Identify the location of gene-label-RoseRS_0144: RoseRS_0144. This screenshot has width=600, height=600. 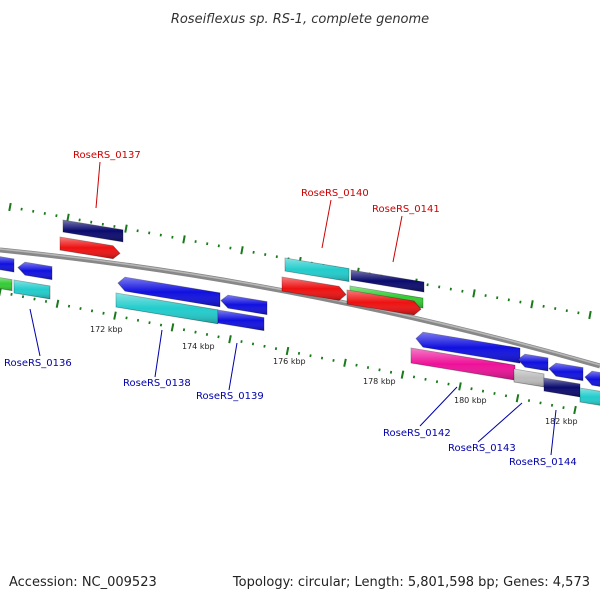
(543, 462).